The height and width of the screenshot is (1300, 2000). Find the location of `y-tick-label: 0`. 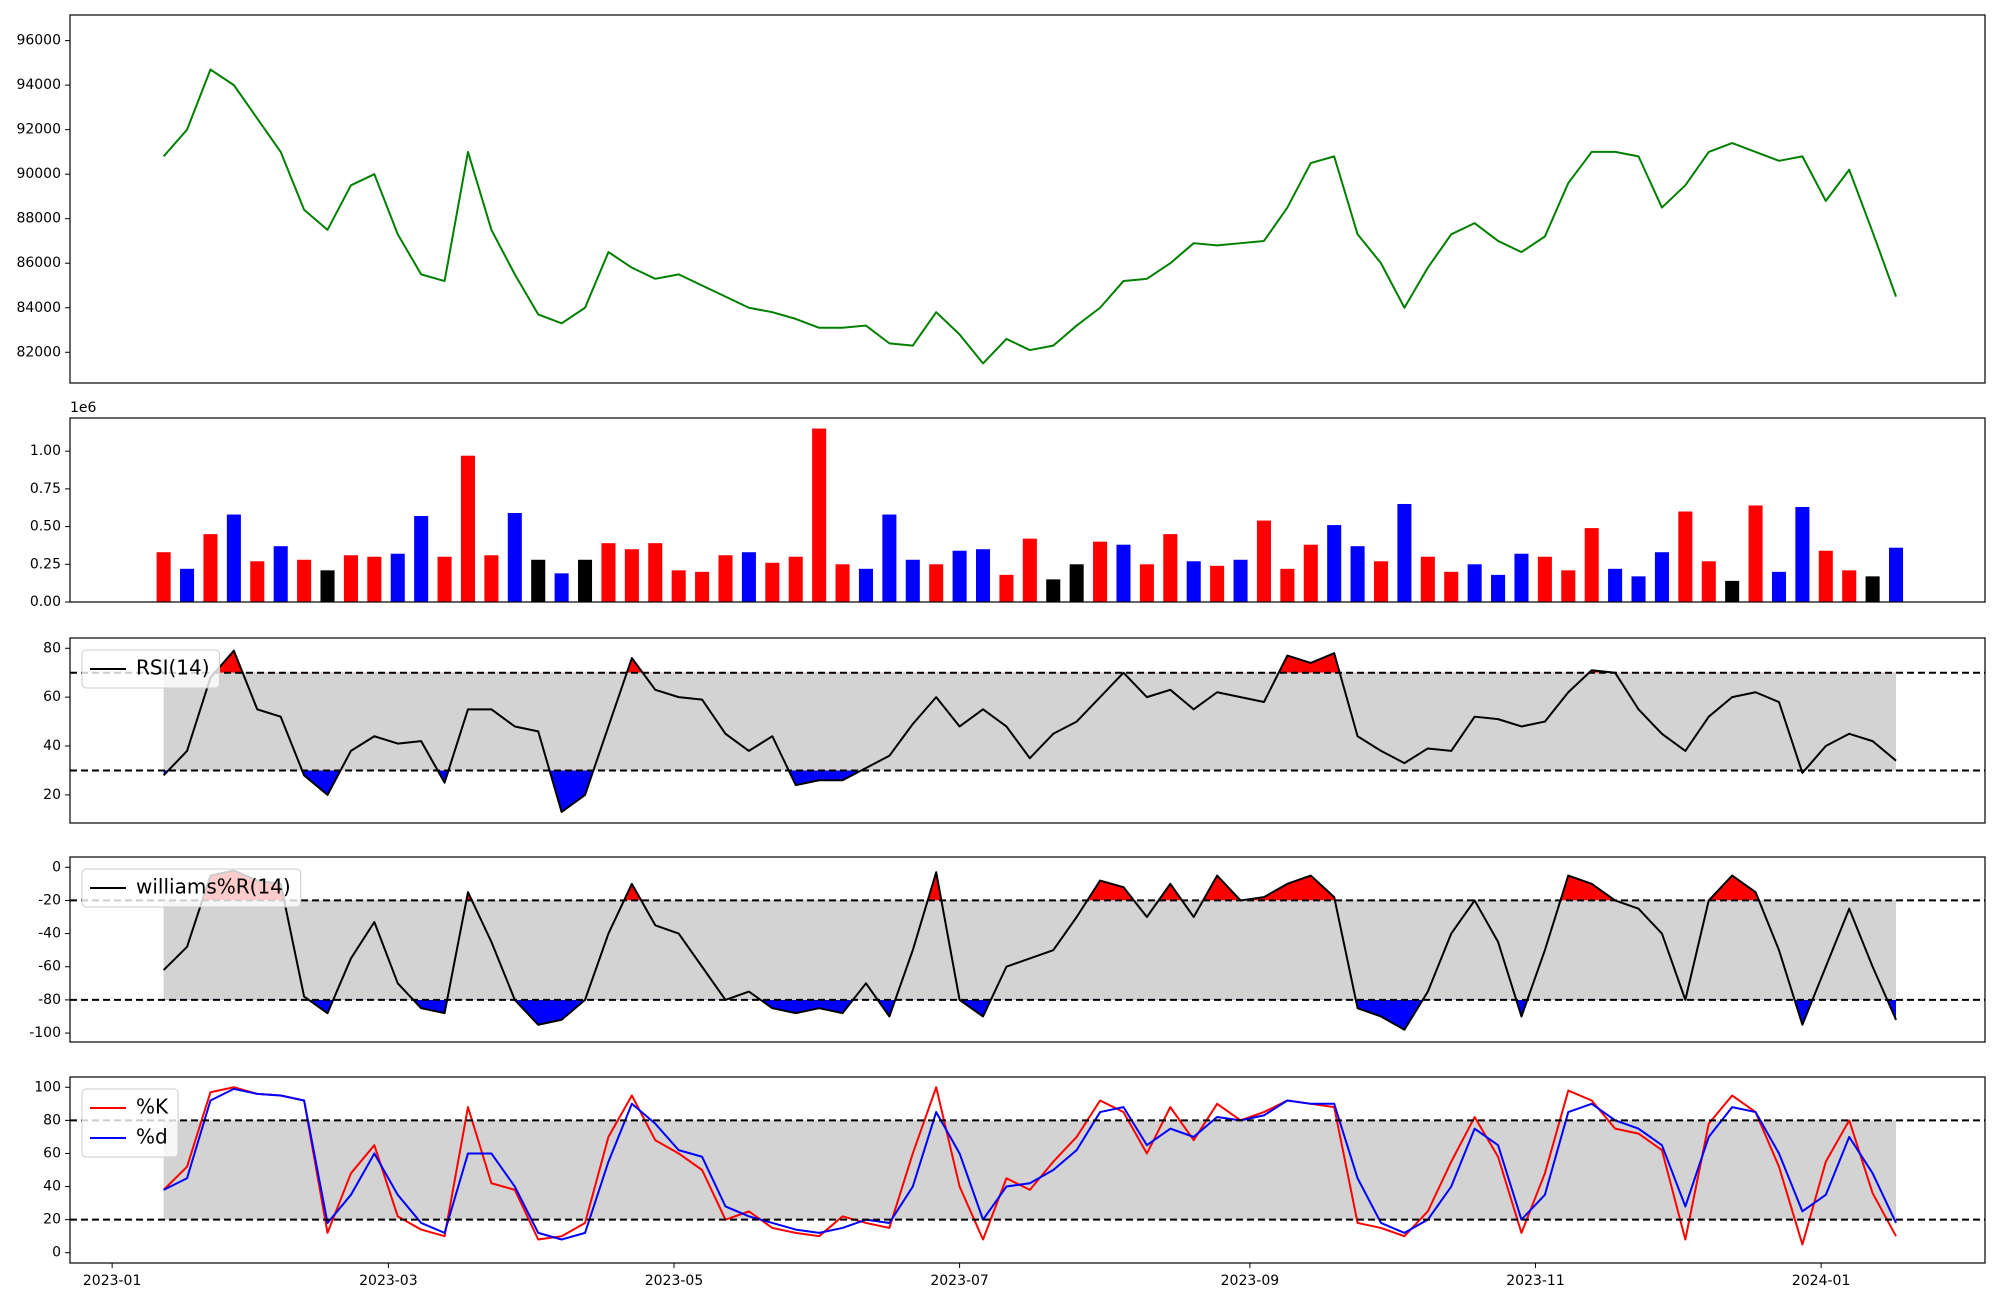

y-tick-label: 0 is located at coordinates (56, 1253).